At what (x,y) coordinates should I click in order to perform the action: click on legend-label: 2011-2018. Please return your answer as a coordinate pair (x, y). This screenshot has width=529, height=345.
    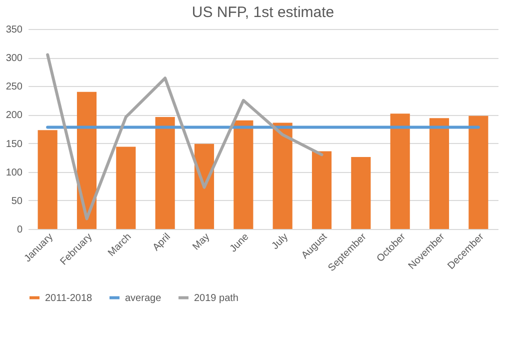
    Looking at the image, I should click on (69, 298).